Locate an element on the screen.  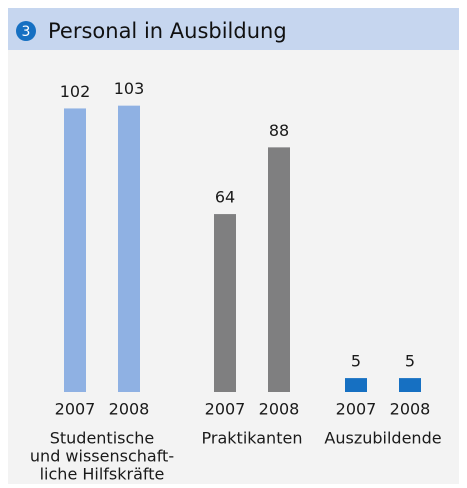
value-label: 88 is located at coordinates (279, 130).